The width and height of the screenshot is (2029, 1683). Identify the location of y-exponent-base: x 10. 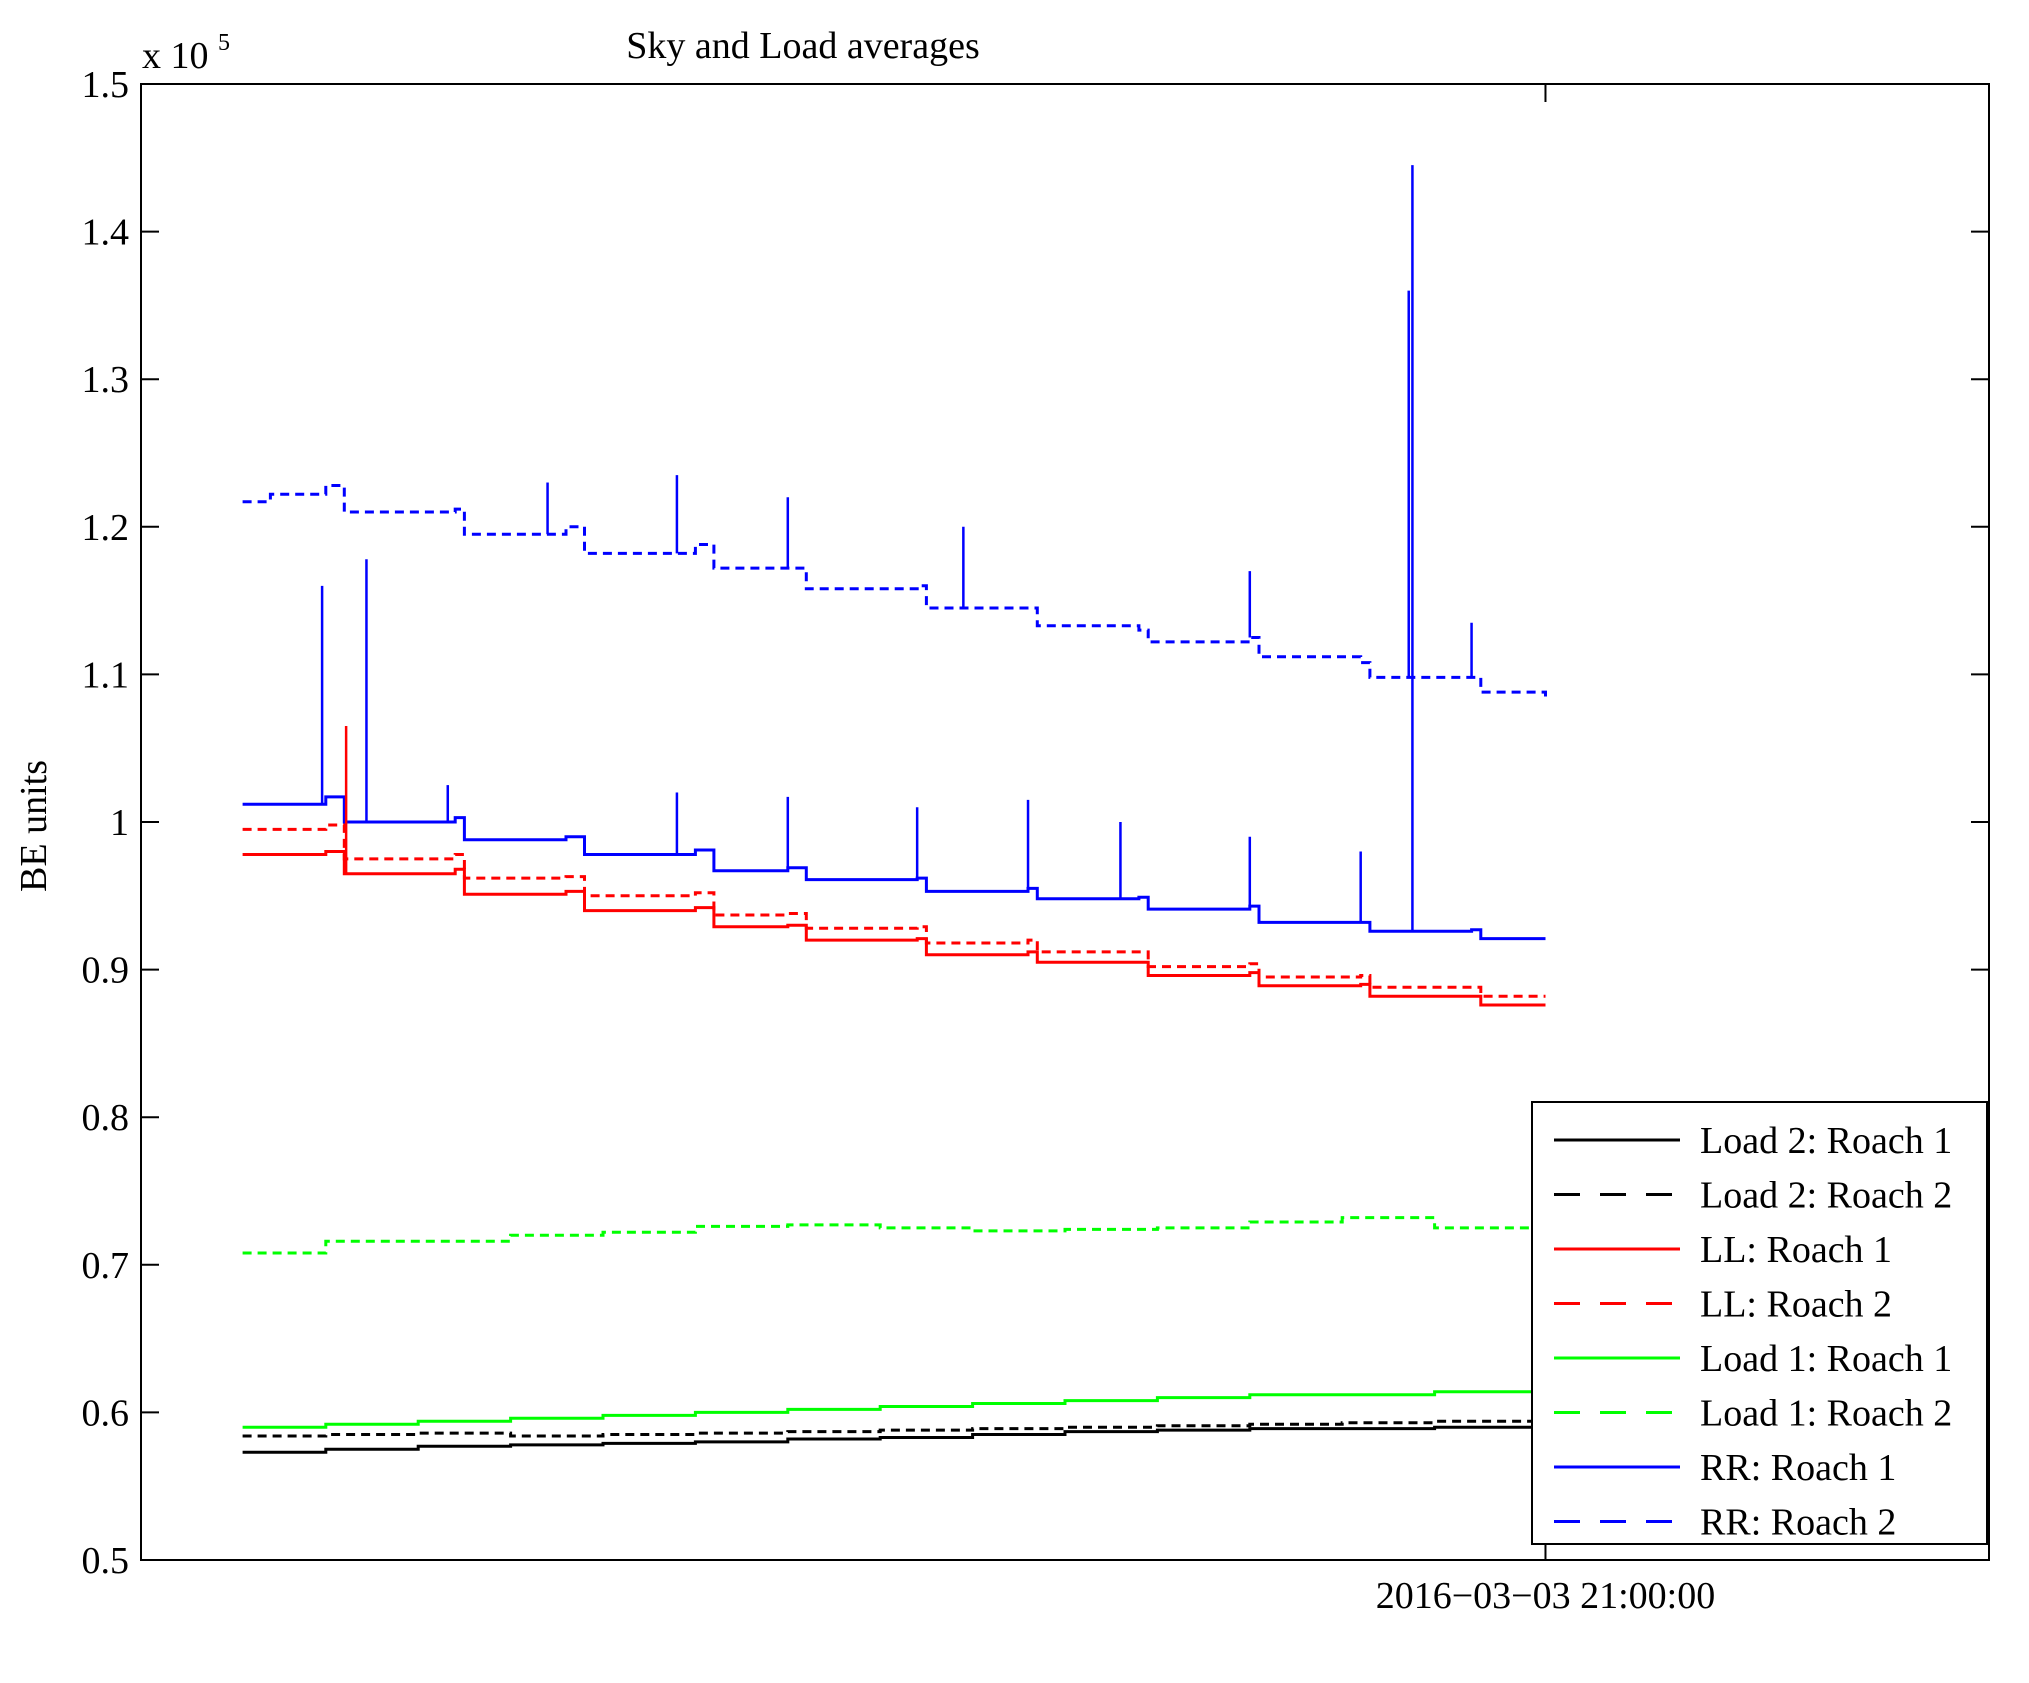
(175, 56).